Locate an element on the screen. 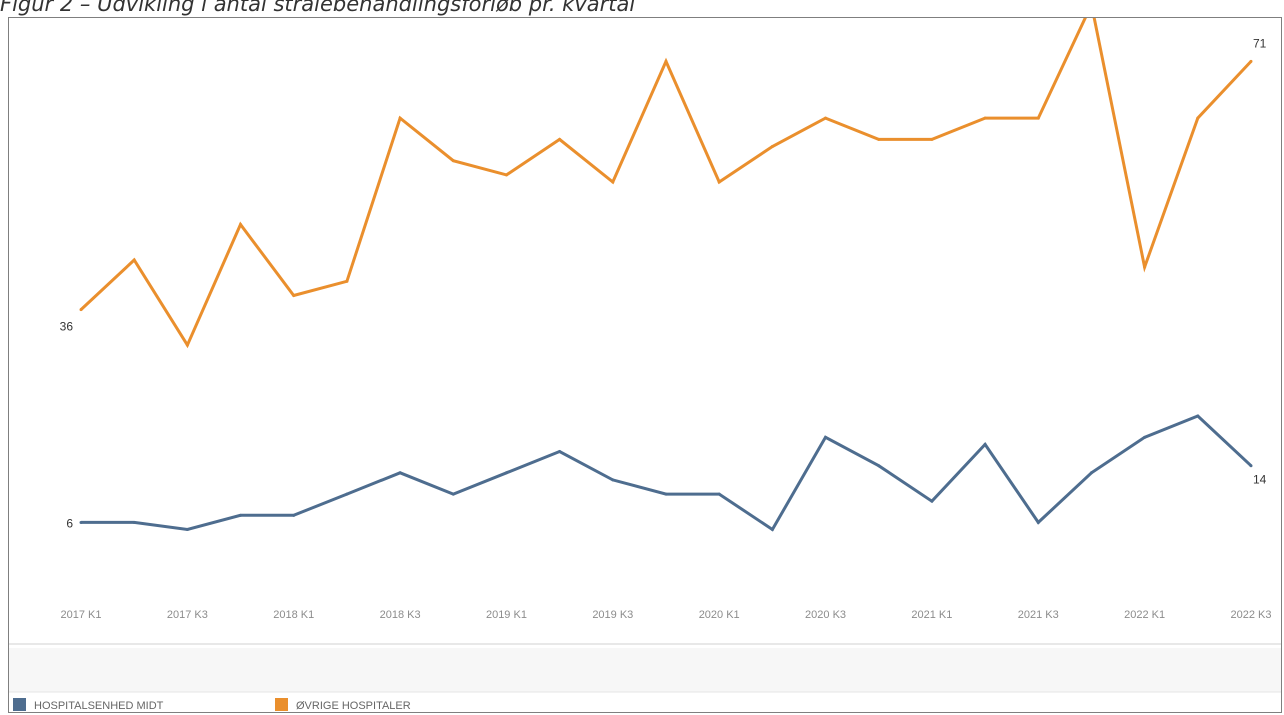 This screenshot has width=1284, height=715. x-tick-label: 2022 K1 is located at coordinates (1144, 615).